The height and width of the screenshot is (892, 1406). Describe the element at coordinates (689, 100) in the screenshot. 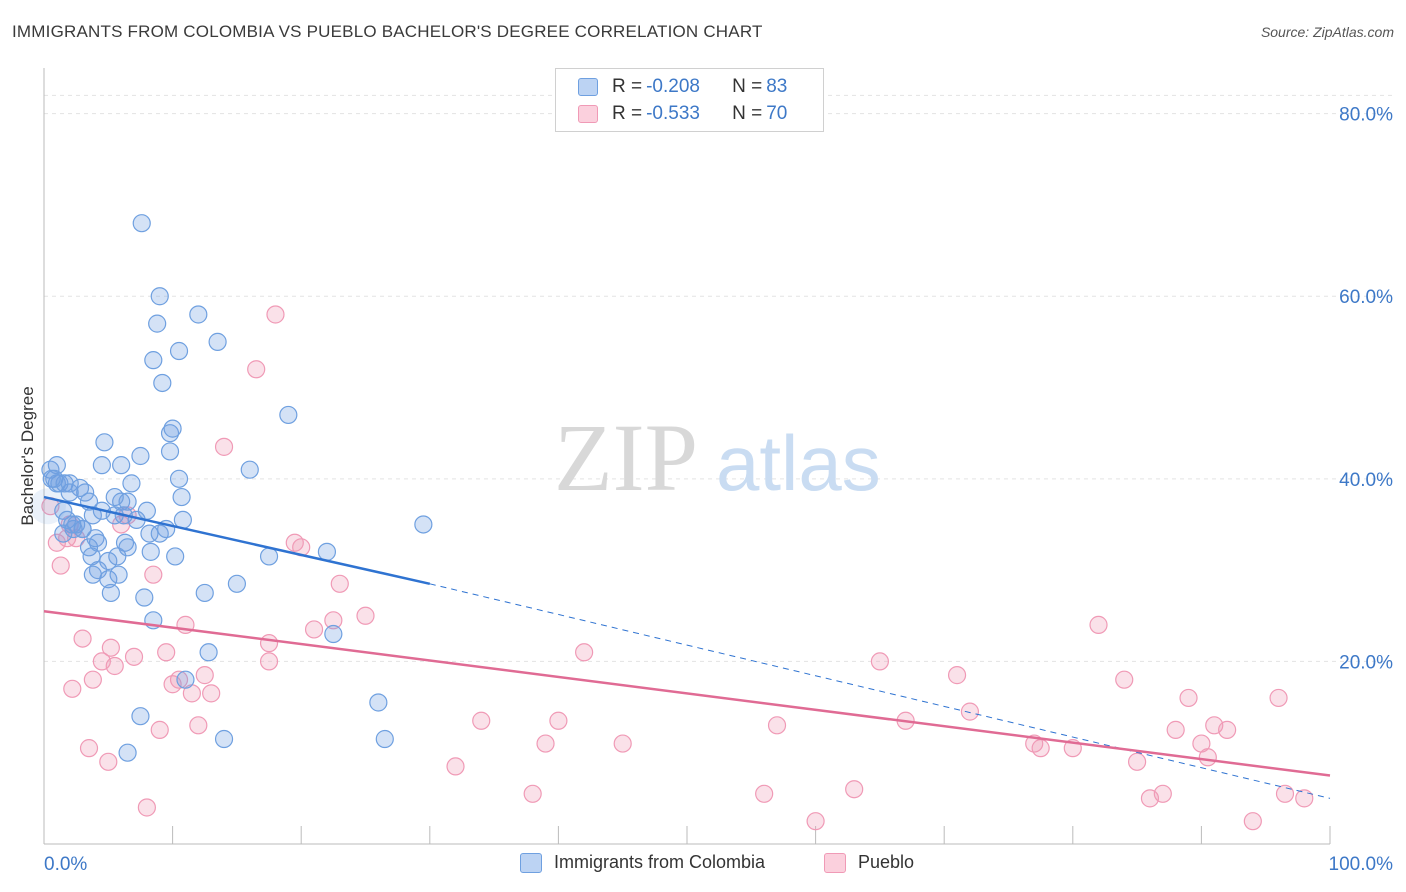

I see `legend-box: R = -0.208 N = 83 R = -0.533 N = 70` at that location.